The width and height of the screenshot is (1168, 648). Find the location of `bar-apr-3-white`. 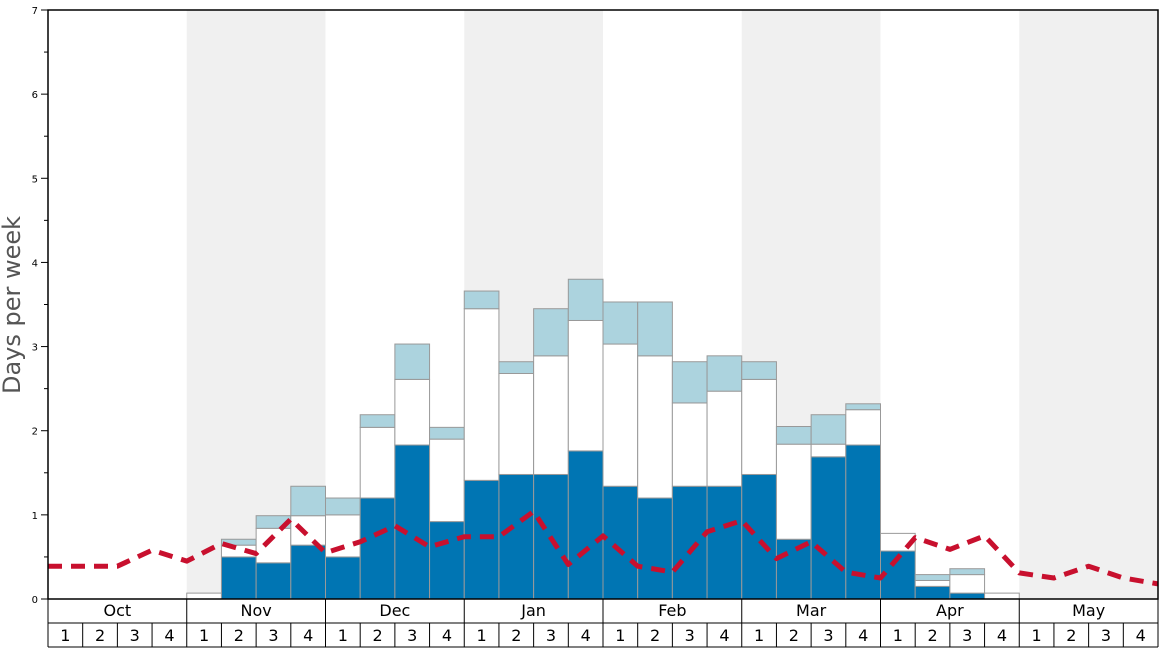

bar-apr-3-white is located at coordinates (967, 584).